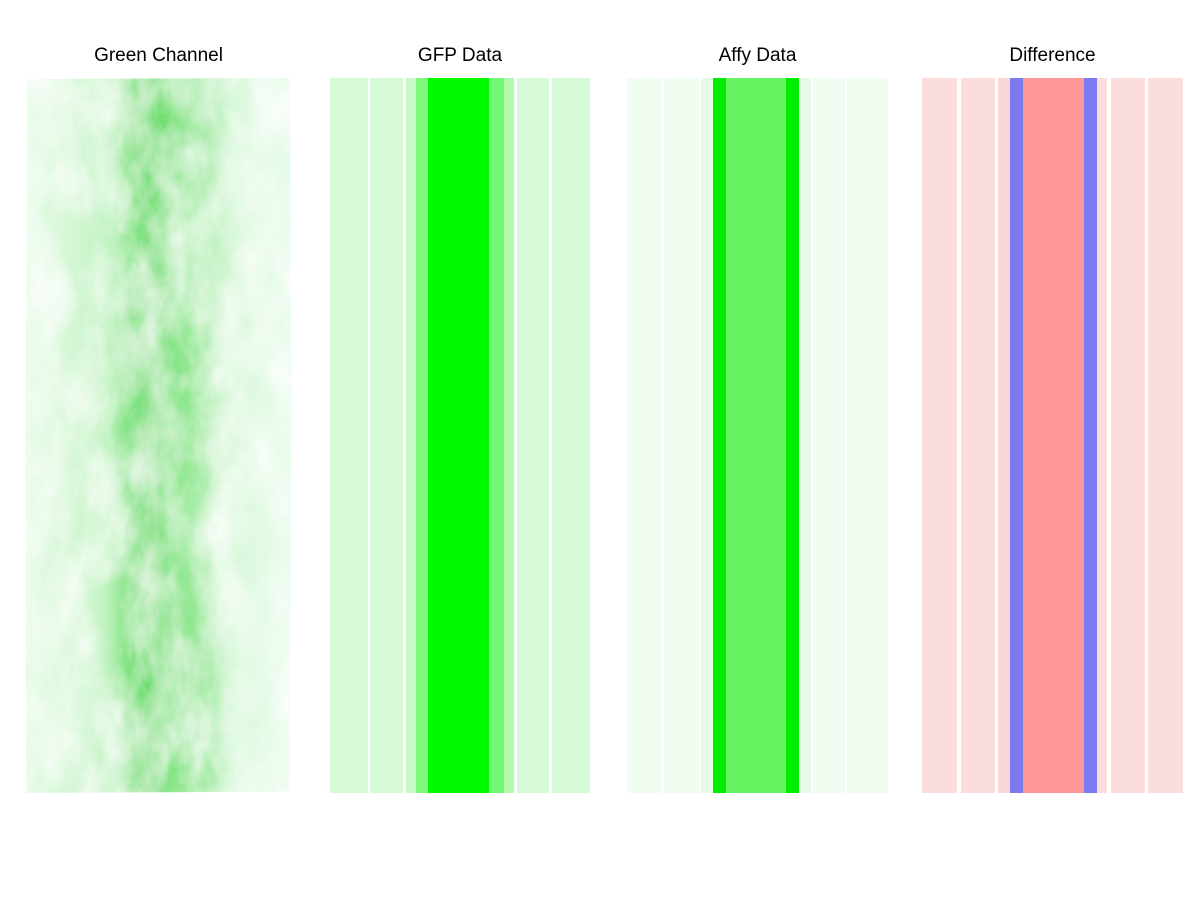  Describe the element at coordinates (158, 55) in the screenshot. I see `green-channel-title: Green Channel` at that location.